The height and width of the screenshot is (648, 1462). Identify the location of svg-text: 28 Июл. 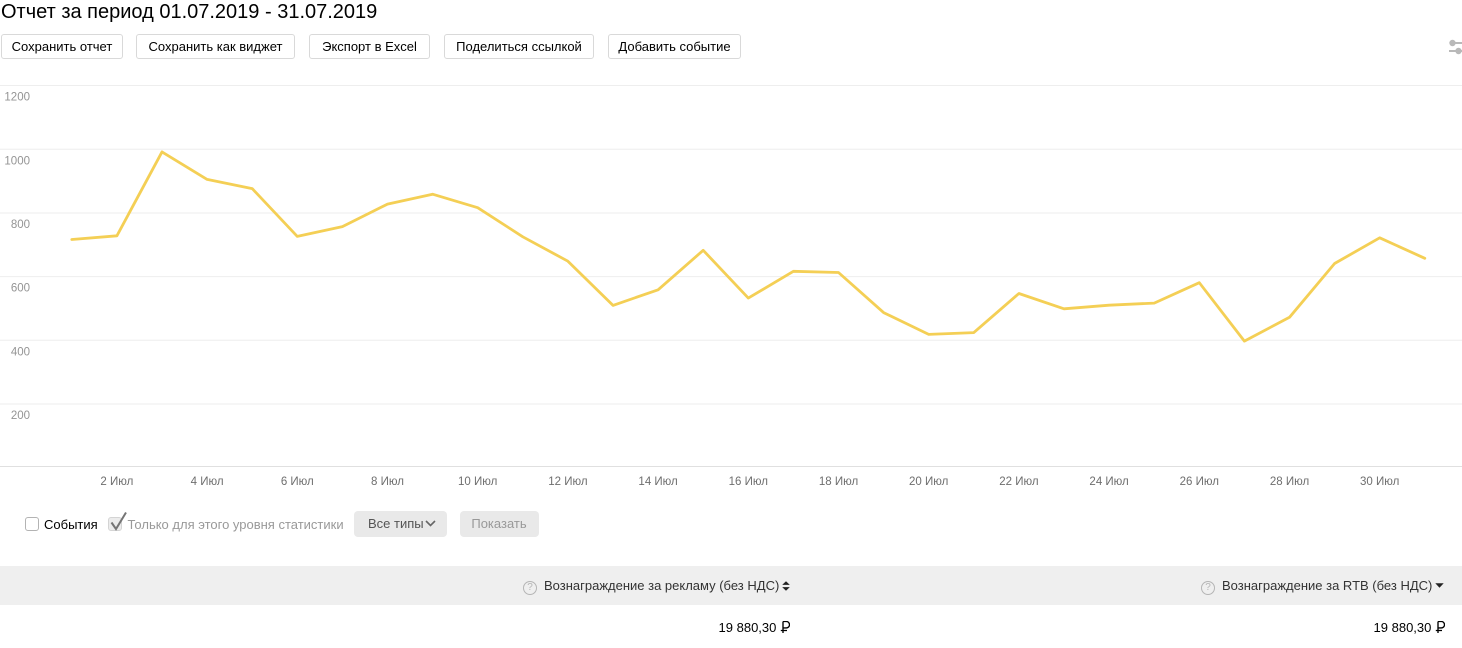
(1289, 482).